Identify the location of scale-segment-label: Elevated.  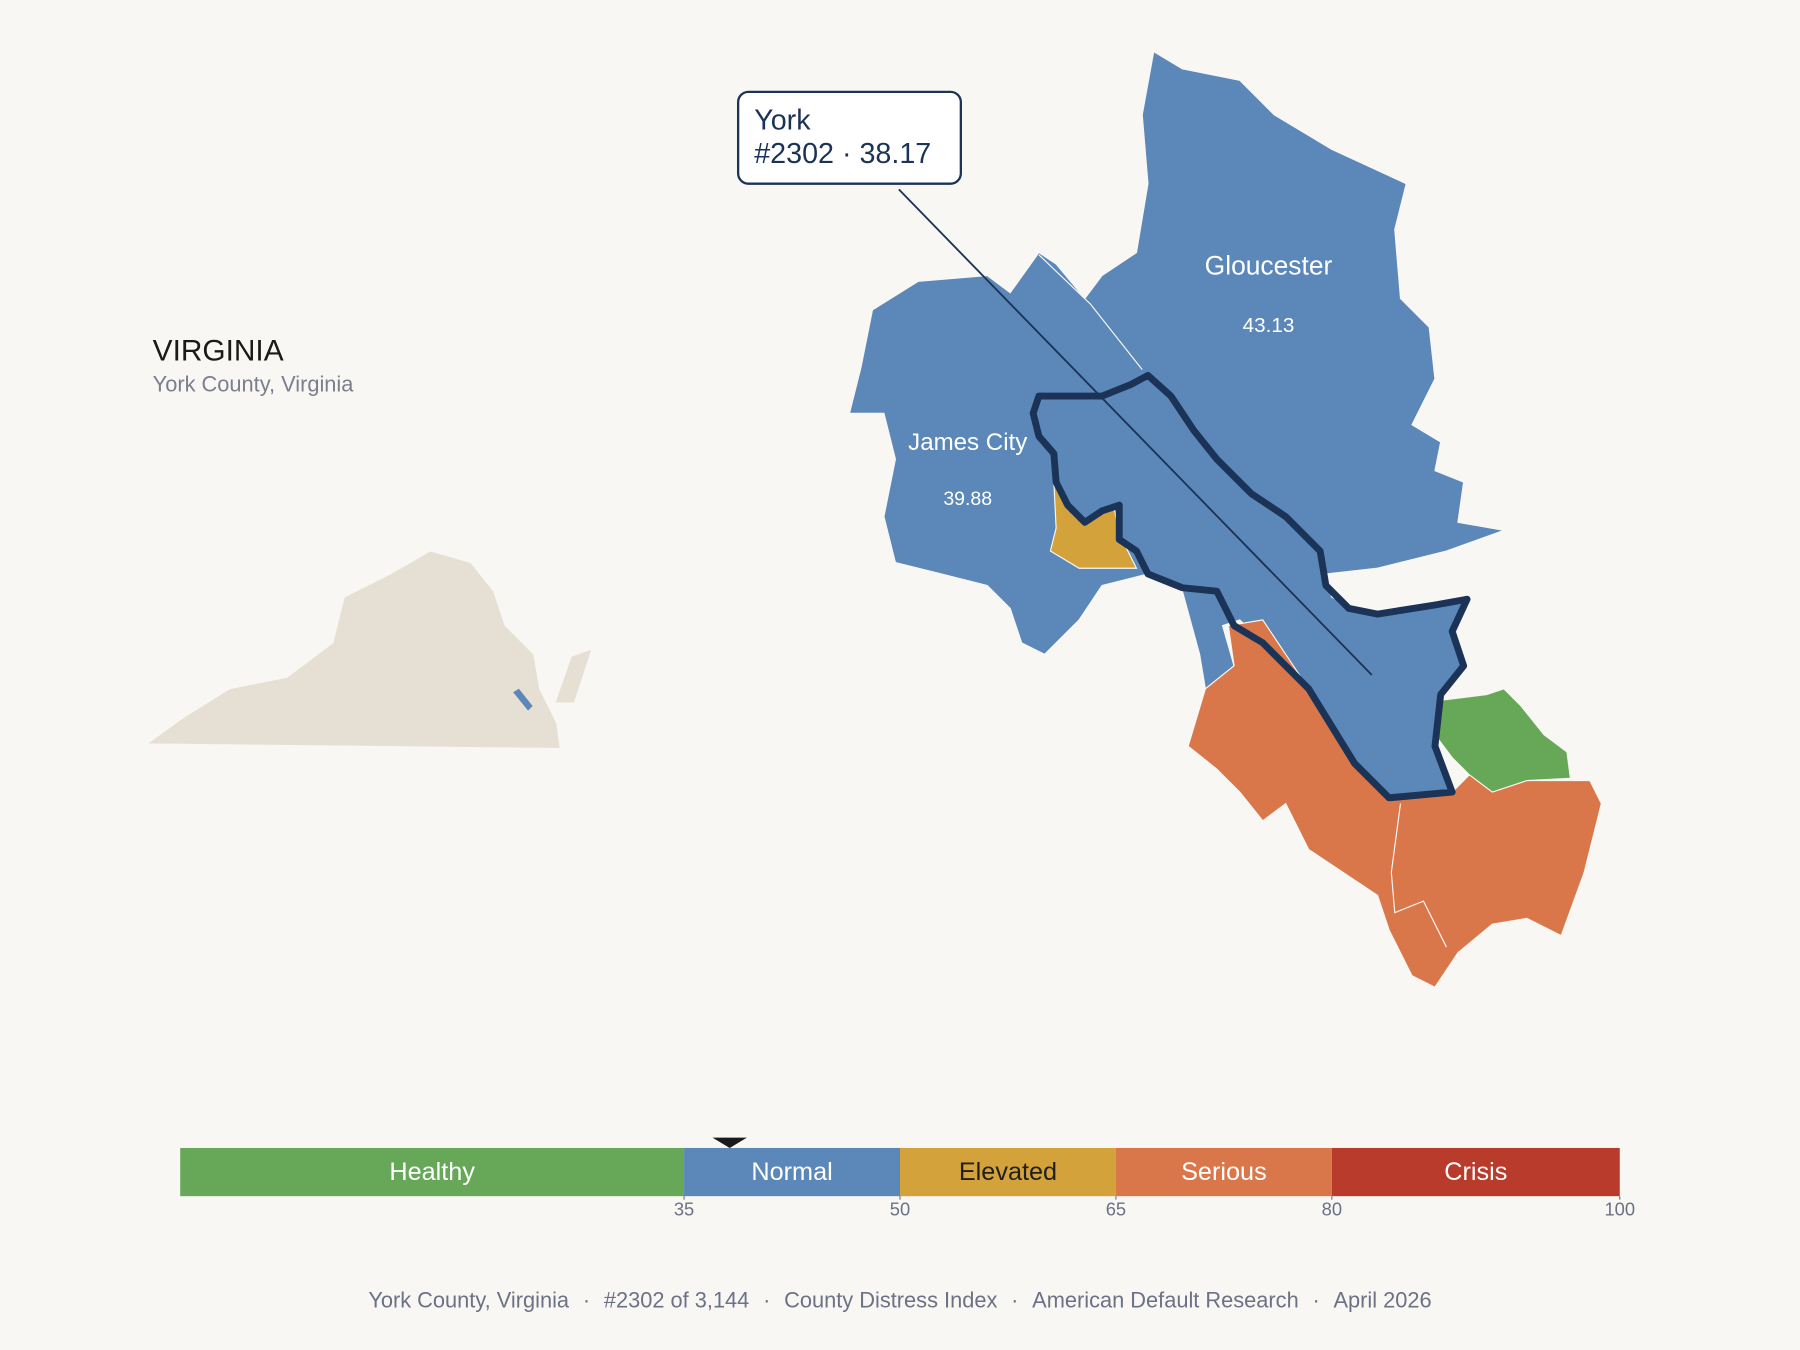
(1008, 1172).